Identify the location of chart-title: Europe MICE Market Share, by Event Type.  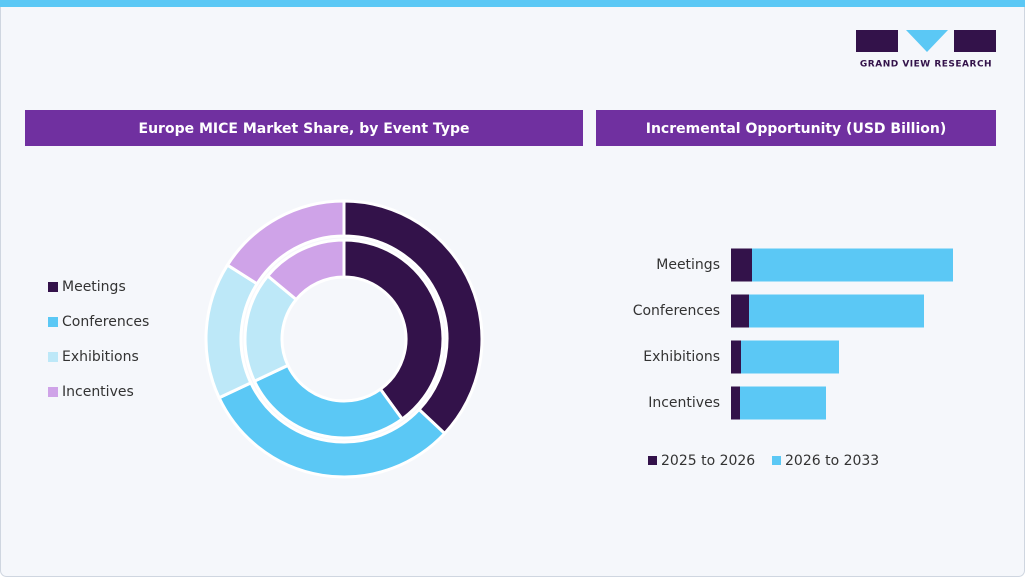
(304, 129).